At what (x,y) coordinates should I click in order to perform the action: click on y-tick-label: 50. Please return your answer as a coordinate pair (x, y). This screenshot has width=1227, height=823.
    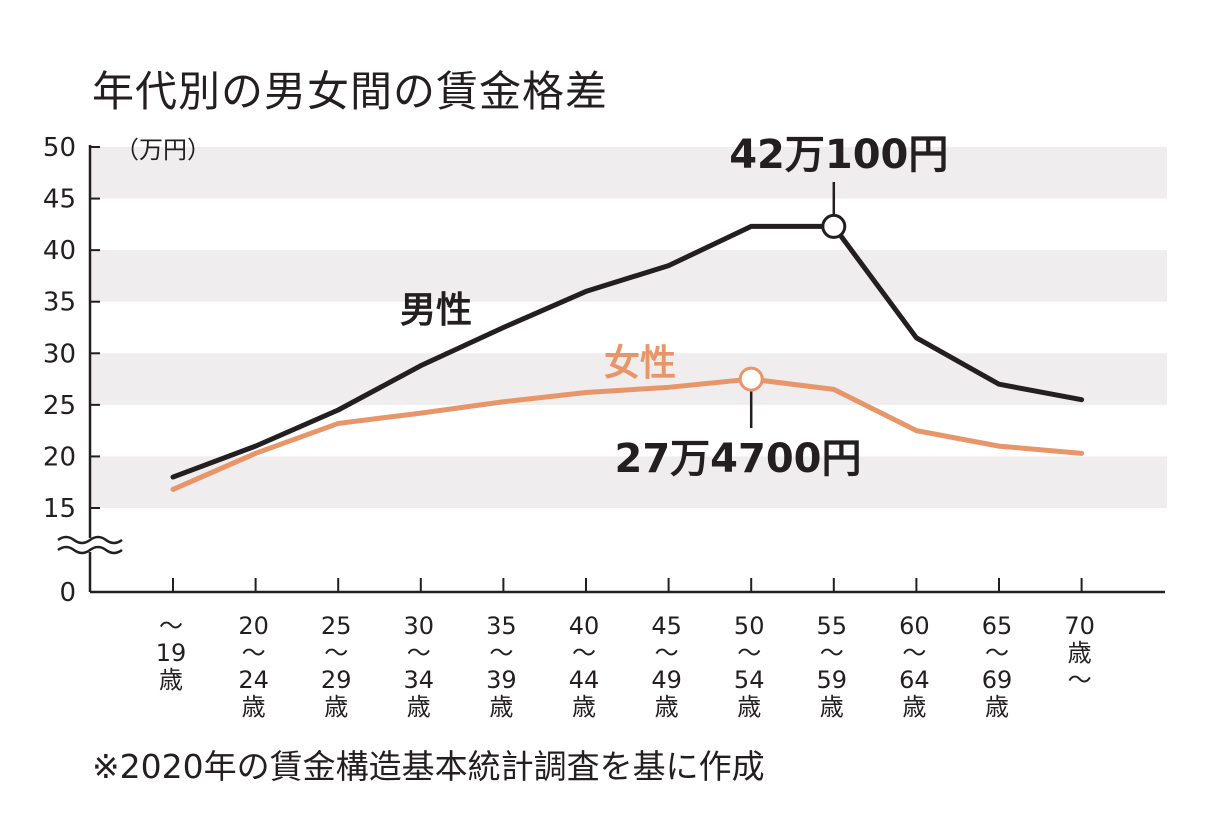
    Looking at the image, I should click on (59, 148).